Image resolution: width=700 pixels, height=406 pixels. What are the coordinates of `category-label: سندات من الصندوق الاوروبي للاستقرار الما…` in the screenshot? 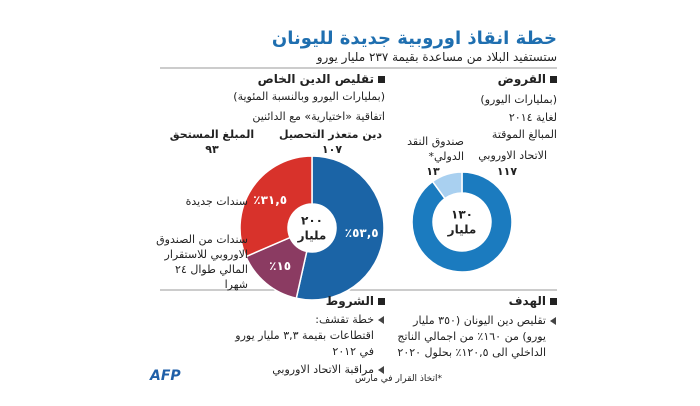 It's located at (202, 262).